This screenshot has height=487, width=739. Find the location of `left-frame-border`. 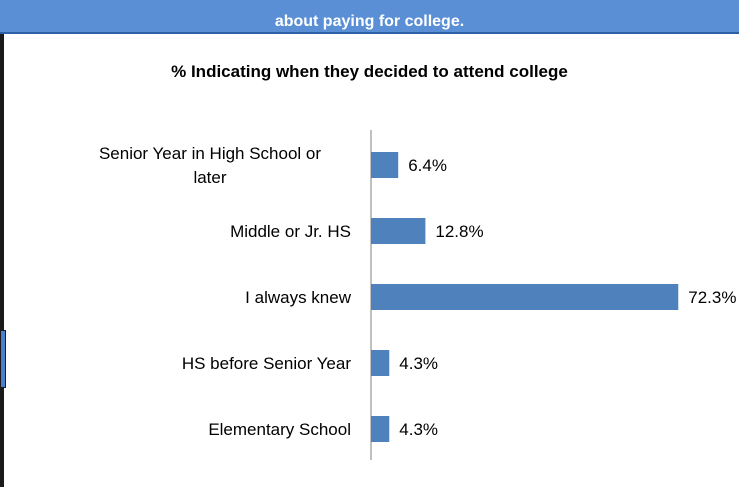

left-frame-border is located at coordinates (2, 260).